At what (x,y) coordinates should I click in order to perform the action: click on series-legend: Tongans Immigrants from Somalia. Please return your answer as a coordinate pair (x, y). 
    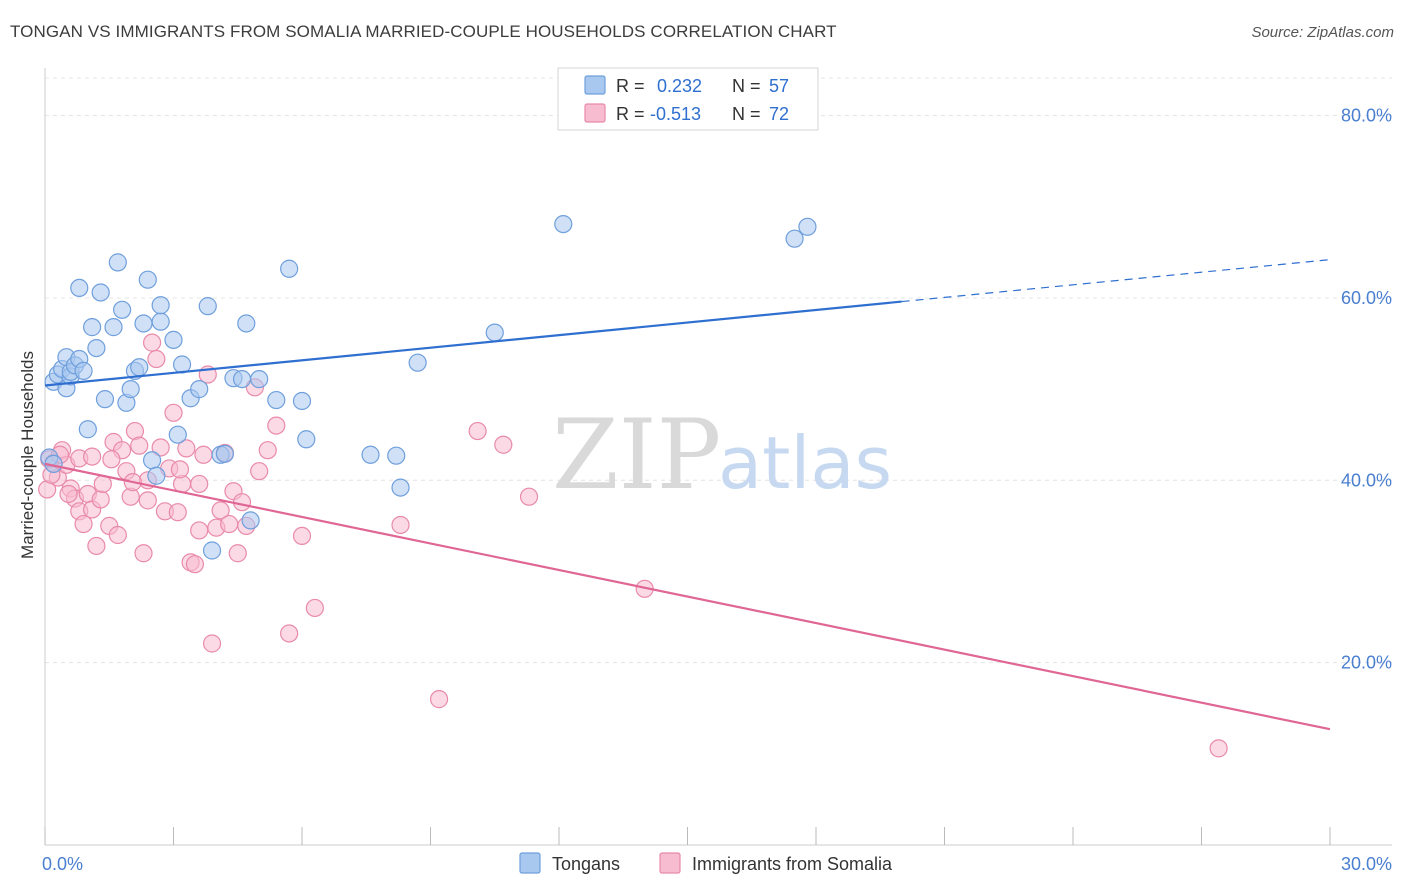
    Looking at the image, I should click on (706, 863).